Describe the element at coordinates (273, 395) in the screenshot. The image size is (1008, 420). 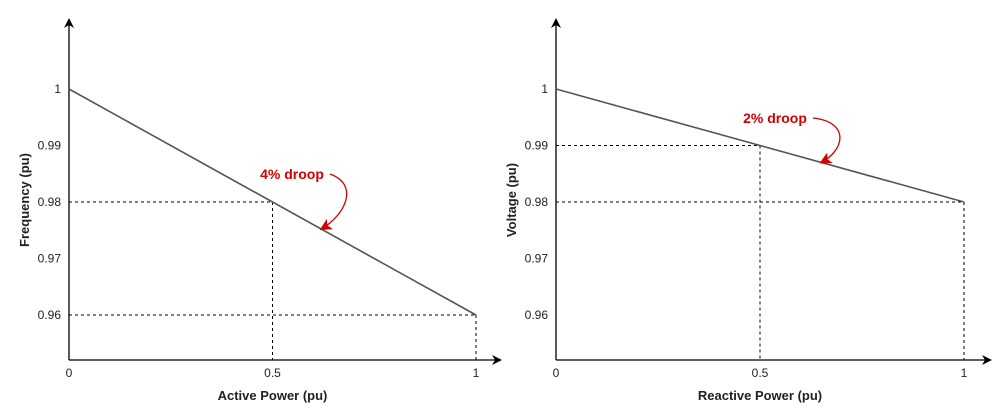
I see `x-axis-title: Active Power (pu)` at that location.